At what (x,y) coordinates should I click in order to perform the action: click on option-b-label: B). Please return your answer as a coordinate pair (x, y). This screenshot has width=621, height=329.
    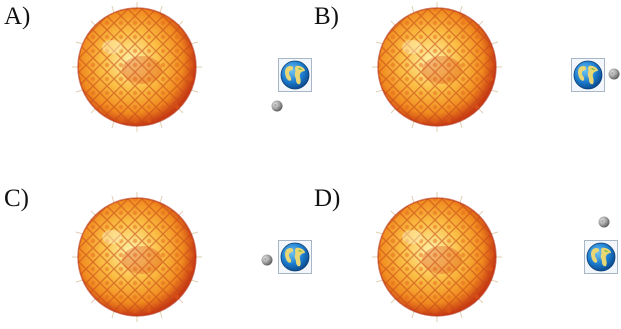
    Looking at the image, I should click on (326, 16).